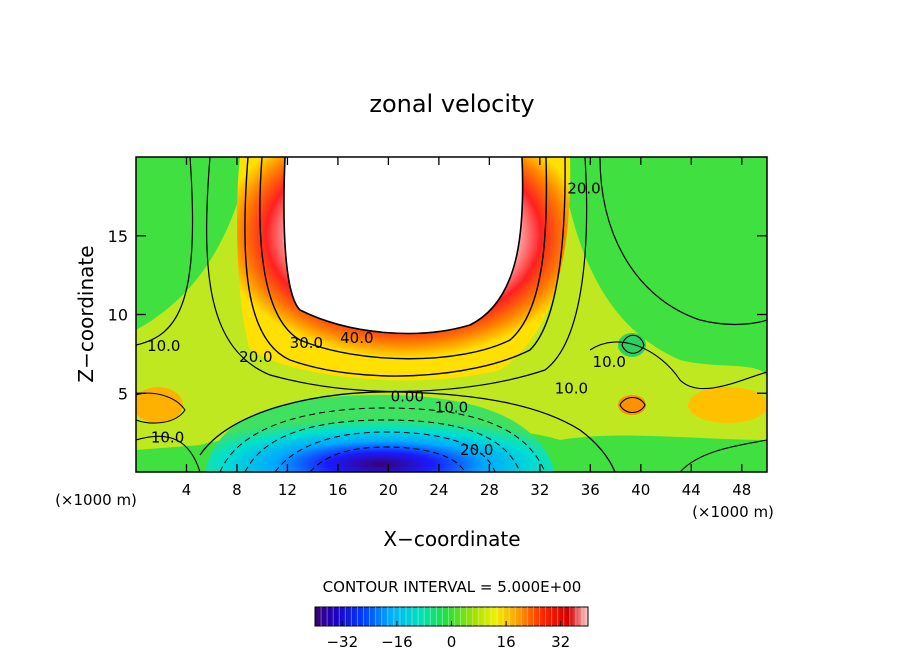 Image resolution: width=904 pixels, height=654 pixels. Describe the element at coordinates (123, 393) in the screenshot. I see `y-tick-label: 5` at that location.